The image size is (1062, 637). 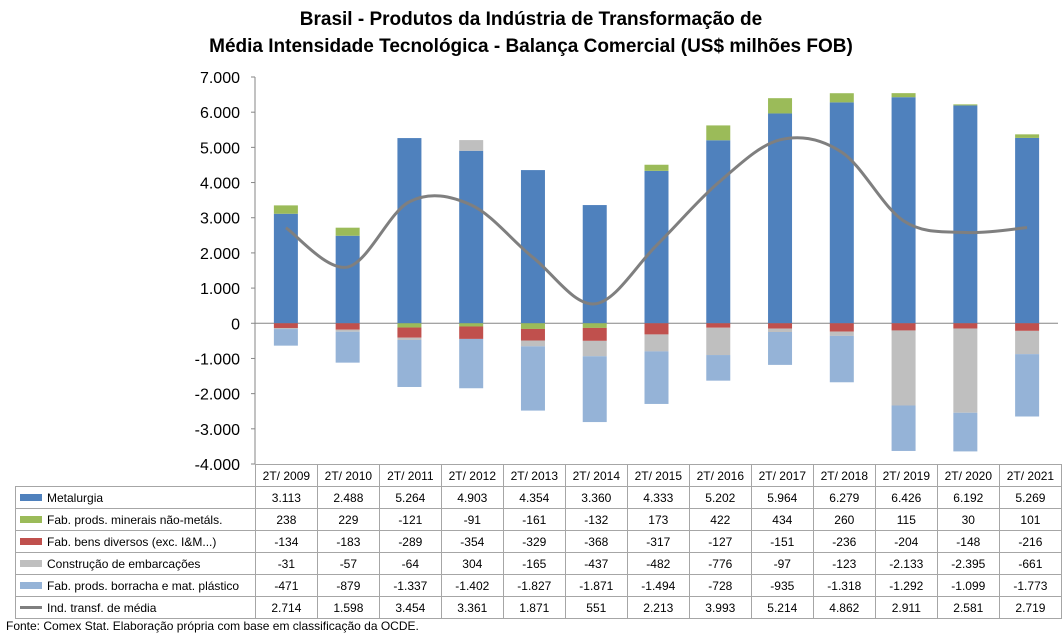 What do you see at coordinates (720, 497) in the screenshot?
I see `data-label: 5.202` at bounding box center [720, 497].